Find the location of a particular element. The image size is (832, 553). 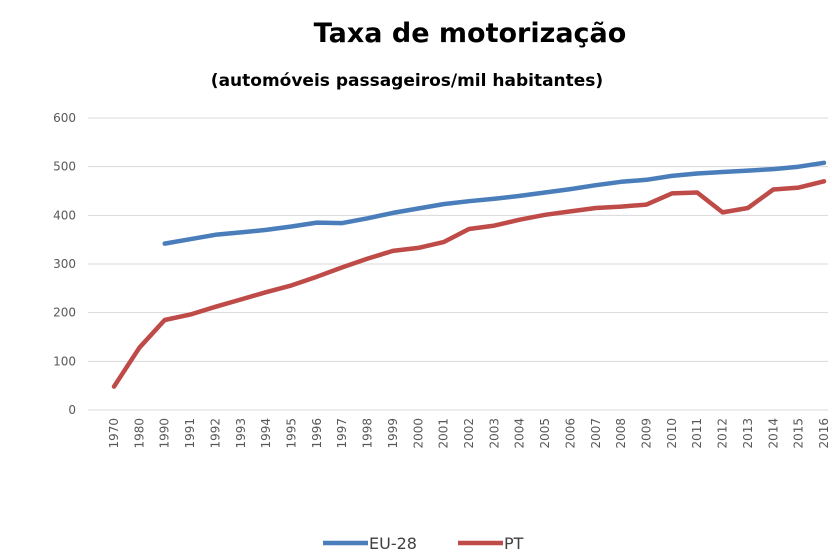

x-tick-label: 1992 is located at coordinates (215, 433).